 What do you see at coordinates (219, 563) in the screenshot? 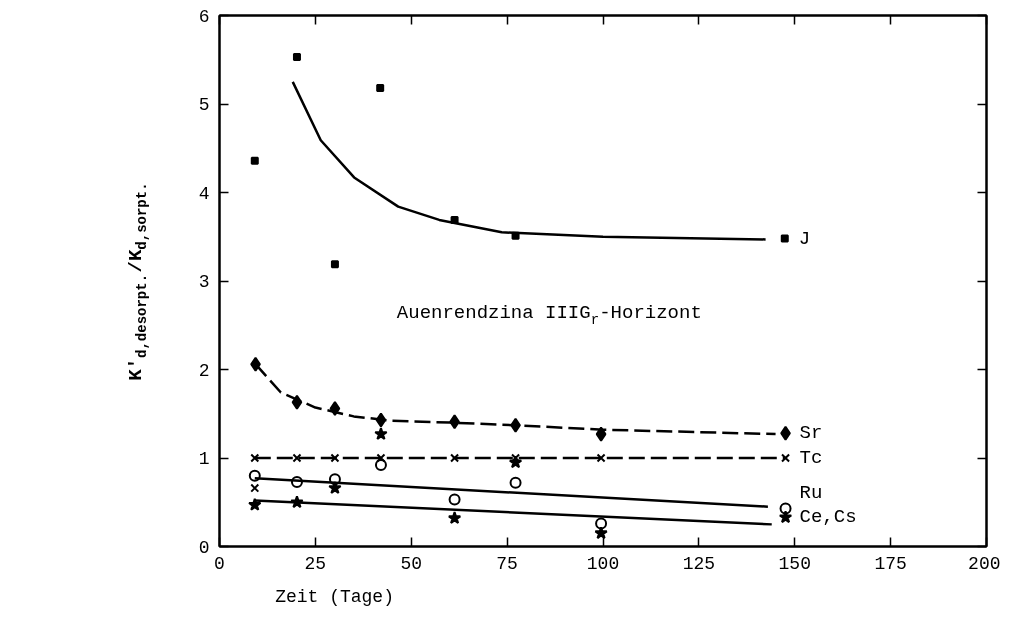
I see `x-tick-label: 0` at bounding box center [219, 563].